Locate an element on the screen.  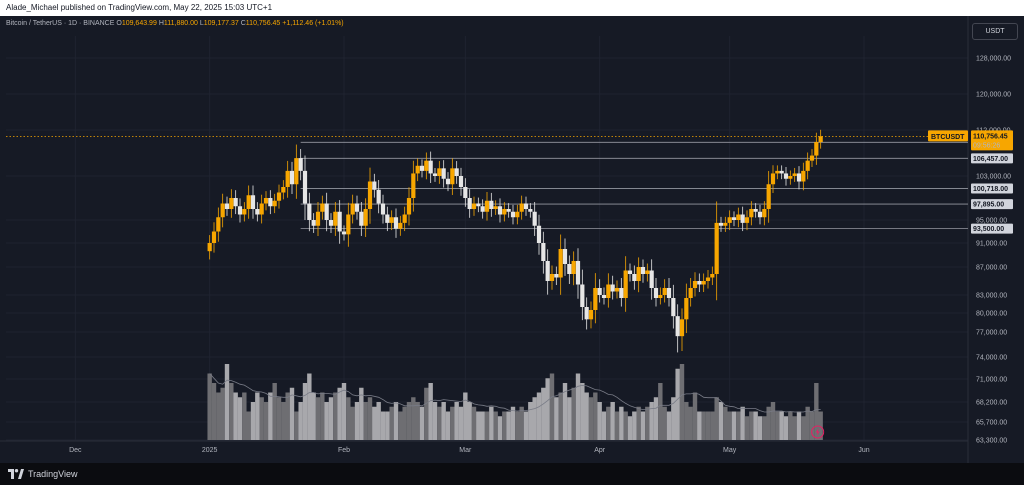
countdown-label: 09:56:26 is located at coordinates (986, 145).